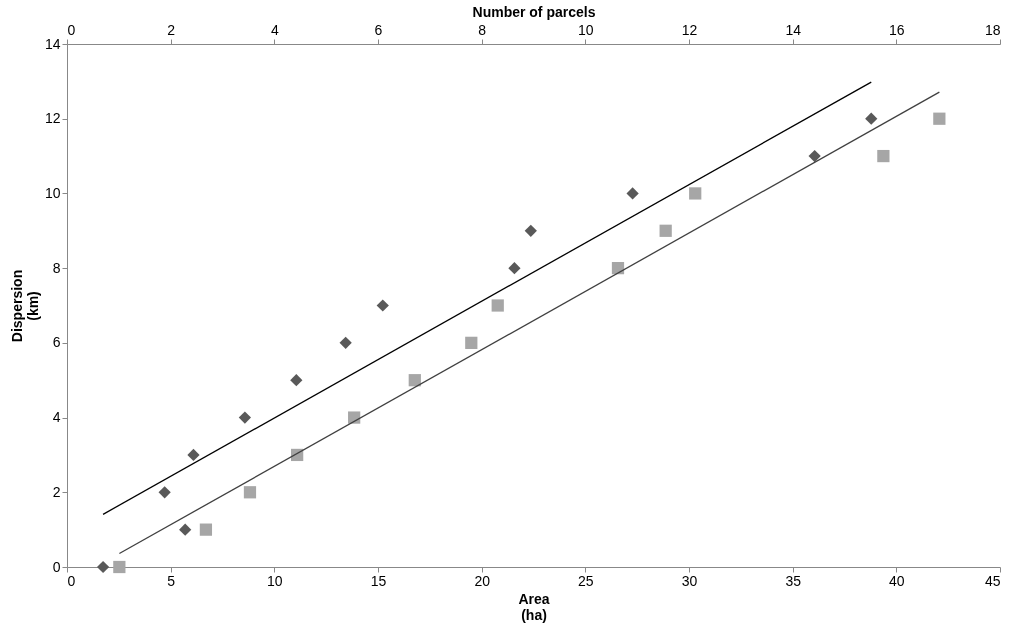  I want to click on x2-tick-label: 8, so click(482, 29).